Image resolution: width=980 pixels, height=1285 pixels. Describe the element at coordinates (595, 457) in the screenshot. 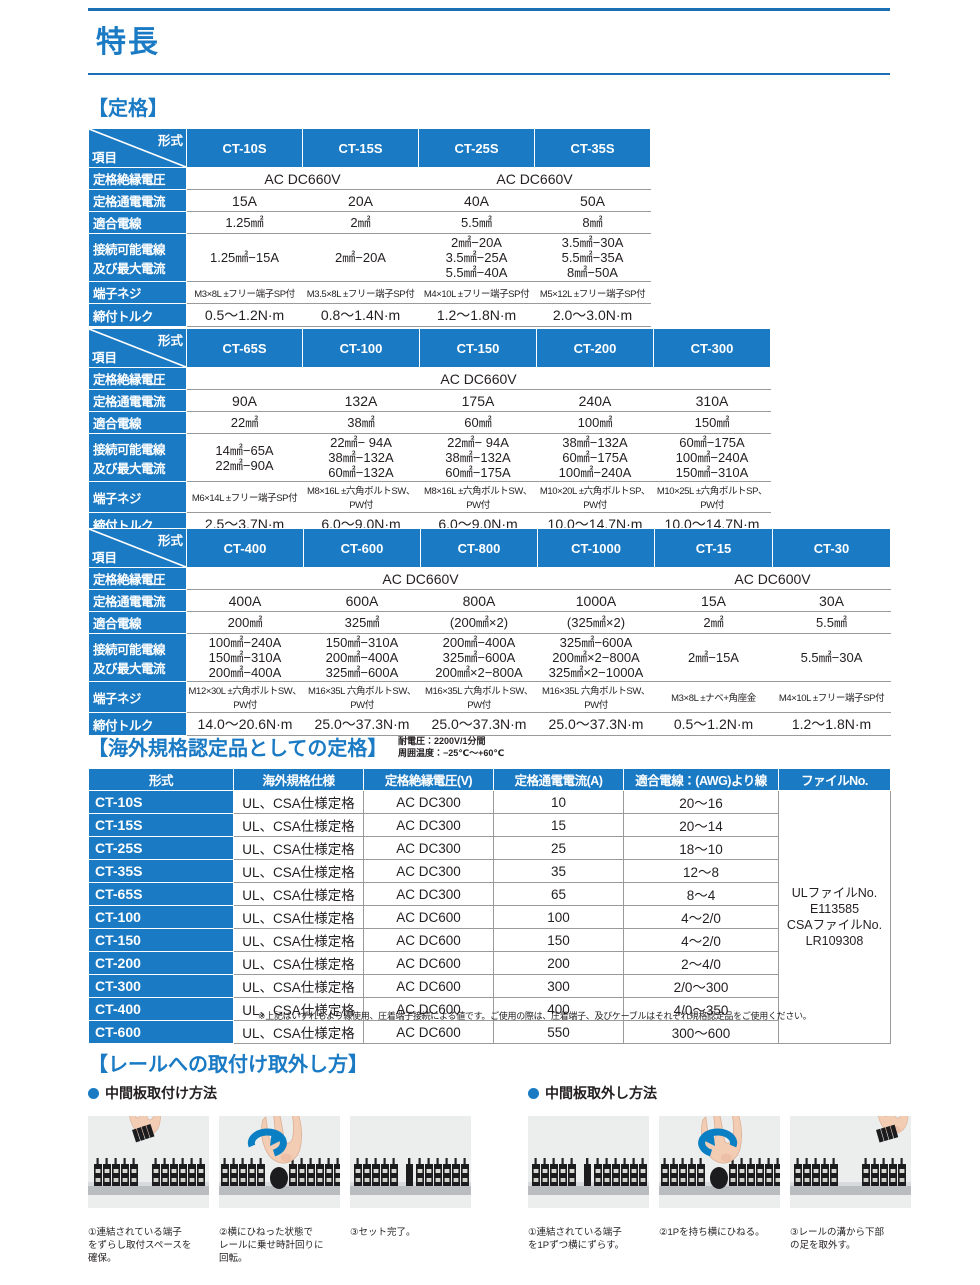

I see `cell-connectable: 38㎟−132A 60㎟−175A 100㎟−240A` at that location.